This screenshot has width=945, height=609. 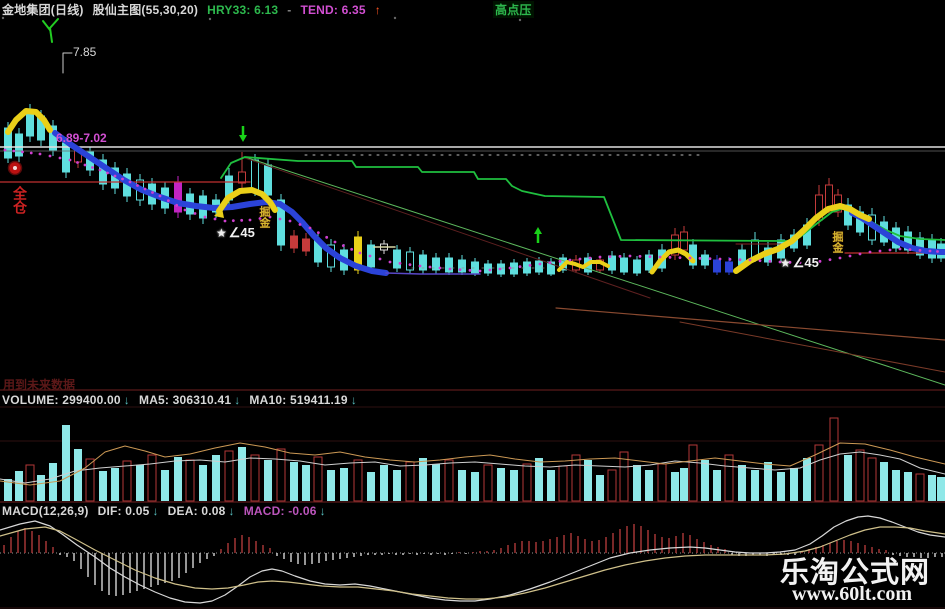 I want to click on macd-value: MACD: -0.06, so click(x=280, y=511).